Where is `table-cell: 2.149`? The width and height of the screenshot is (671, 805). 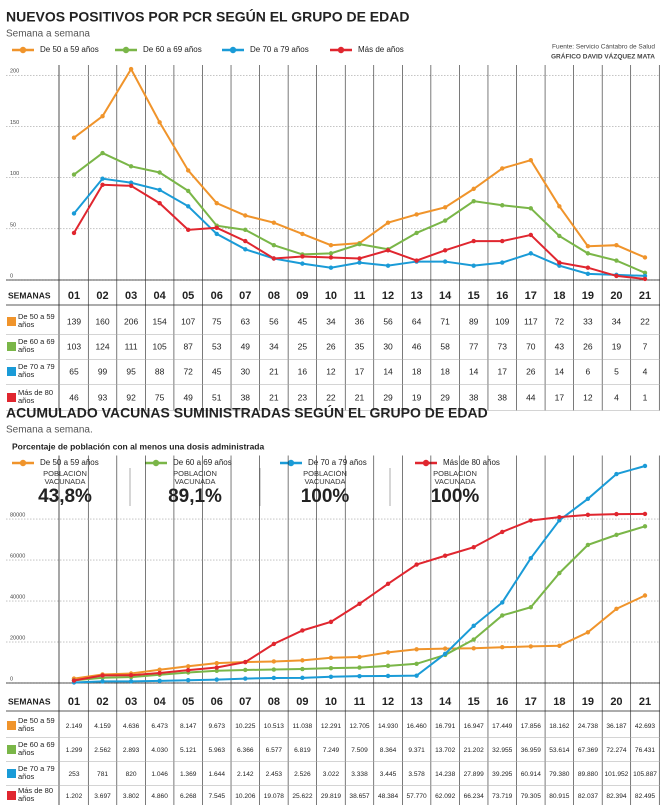 table-cell: 2.149 is located at coordinates (74, 726).